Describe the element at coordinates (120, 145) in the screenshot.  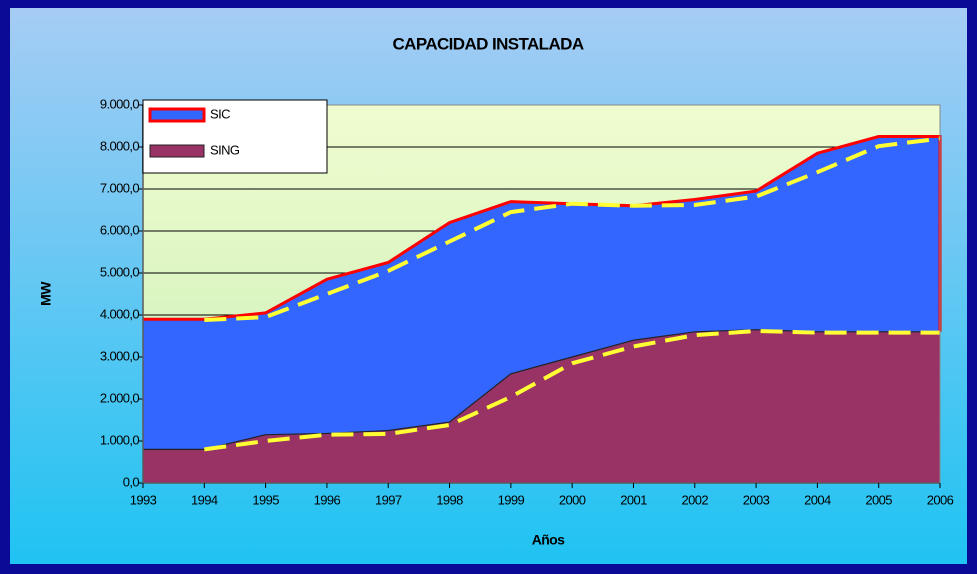
I see `y-tick-label: 8.000,0` at that location.